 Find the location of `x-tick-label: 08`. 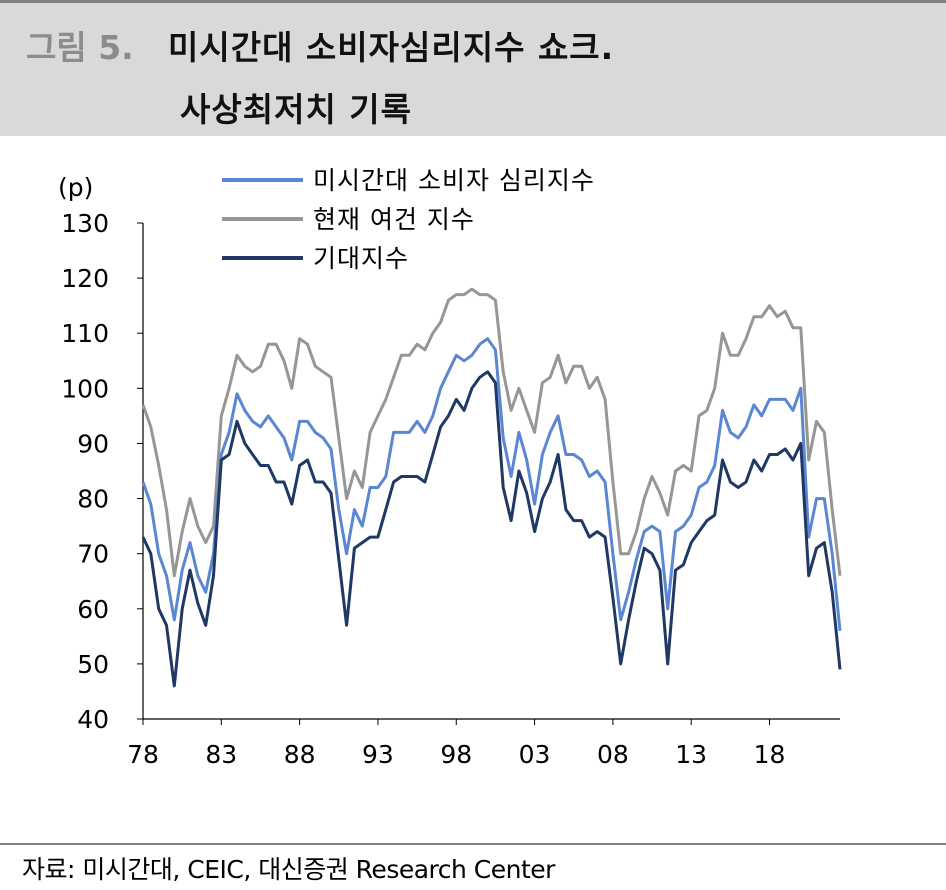

x-tick-label: 08 is located at coordinates (613, 754).